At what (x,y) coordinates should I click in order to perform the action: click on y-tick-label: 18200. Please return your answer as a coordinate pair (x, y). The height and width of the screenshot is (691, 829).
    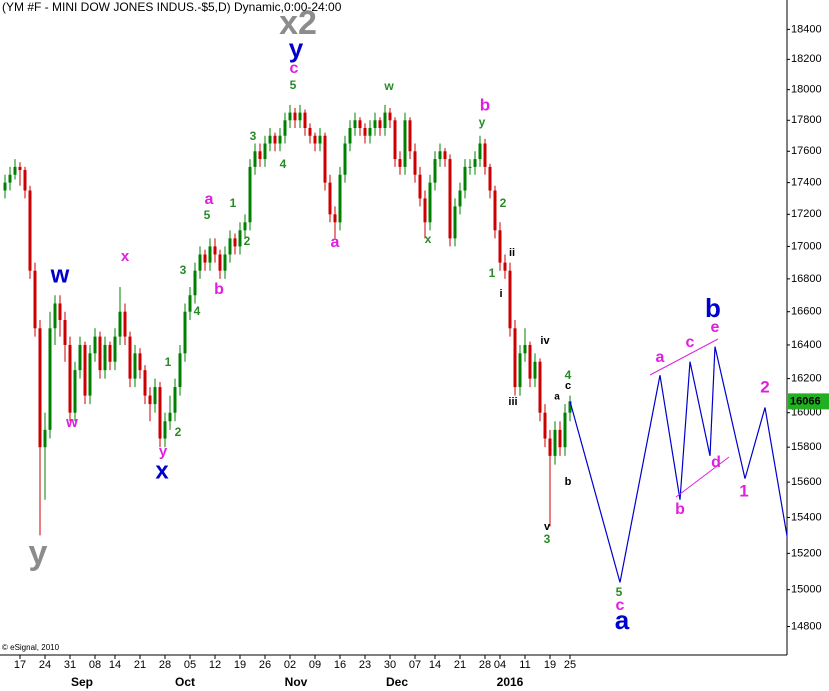
    Looking at the image, I should click on (806, 59).